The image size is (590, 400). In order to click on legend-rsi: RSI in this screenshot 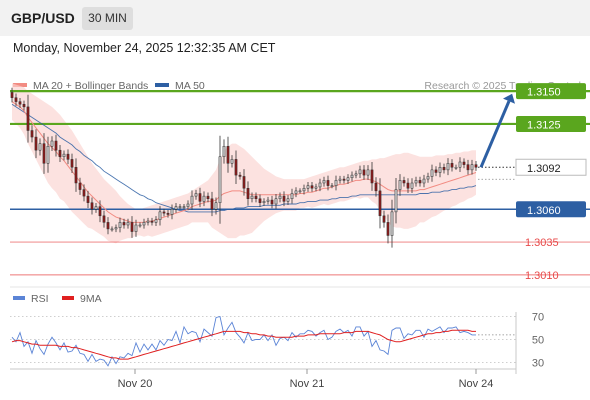, I will do `click(31, 299)`.